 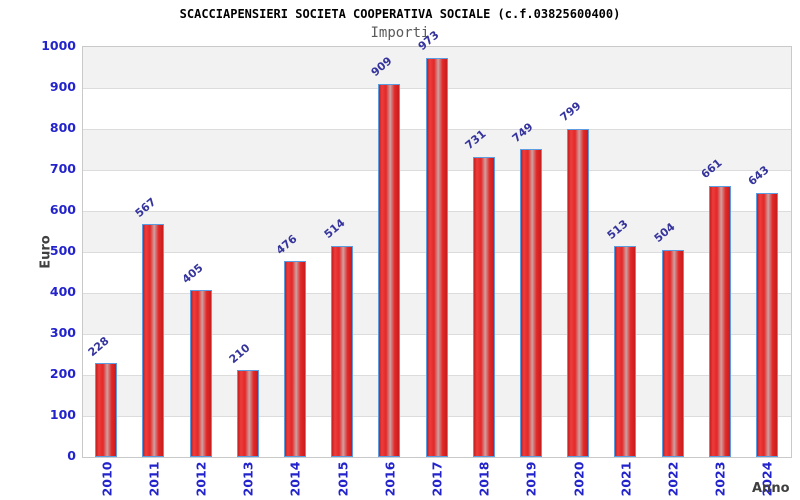 I want to click on bar-2015, so click(x=342, y=351).